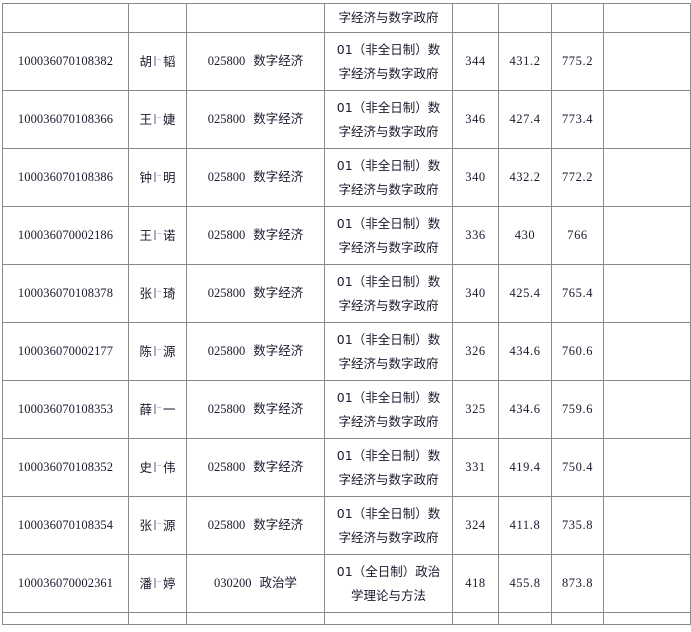  Describe the element at coordinates (145, 525) in the screenshot. I see `name-surname: 张` at that location.